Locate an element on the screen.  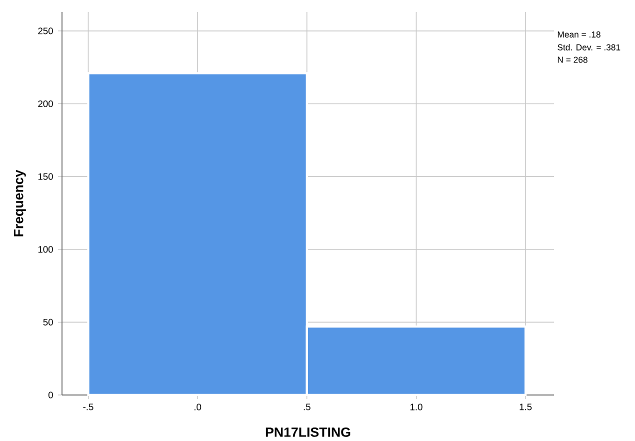
y-tick-label: 200 is located at coordinates (45, 104).